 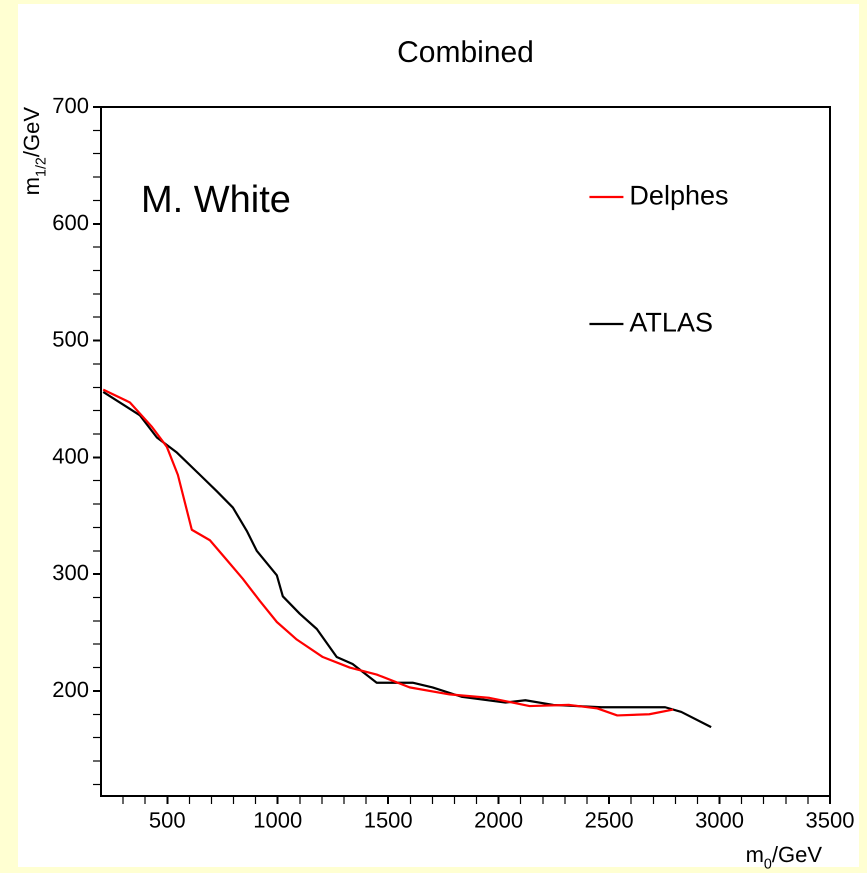 What do you see at coordinates (388, 819) in the screenshot?
I see `x-tick-label: 1500` at bounding box center [388, 819].